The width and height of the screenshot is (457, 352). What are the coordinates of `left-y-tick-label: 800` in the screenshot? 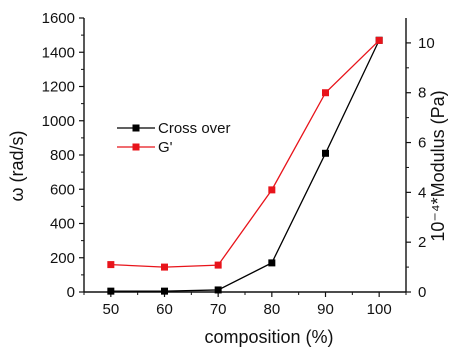 It's located at (62, 155).